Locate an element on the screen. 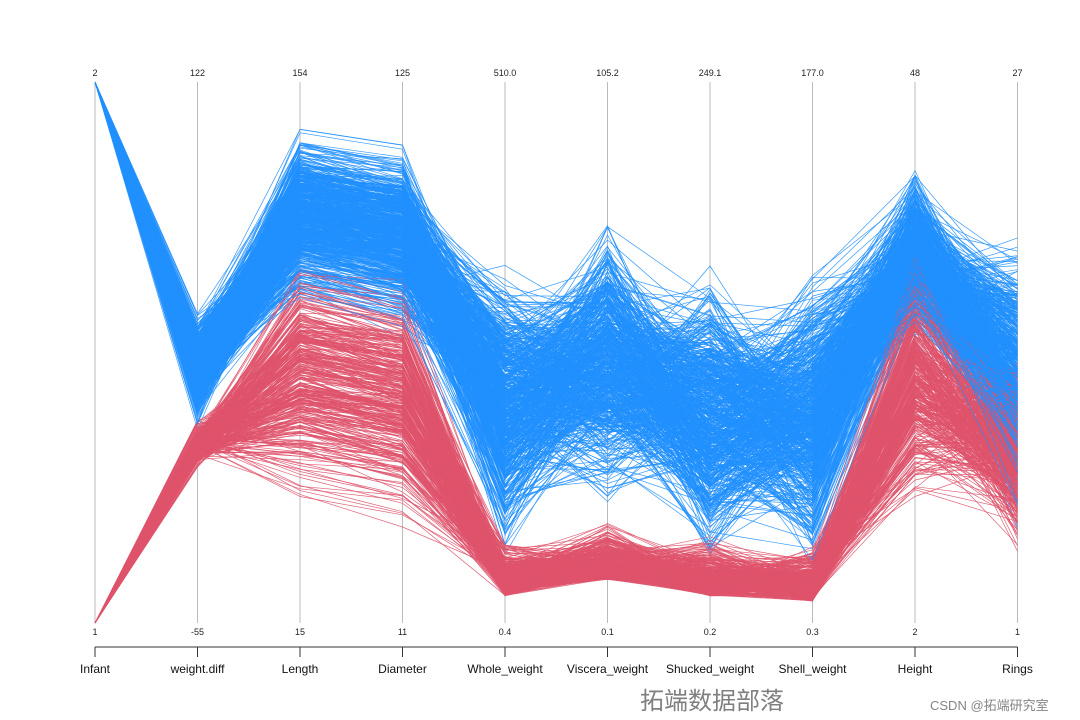  axis-name-label: Rings is located at coordinates (1017, 669).